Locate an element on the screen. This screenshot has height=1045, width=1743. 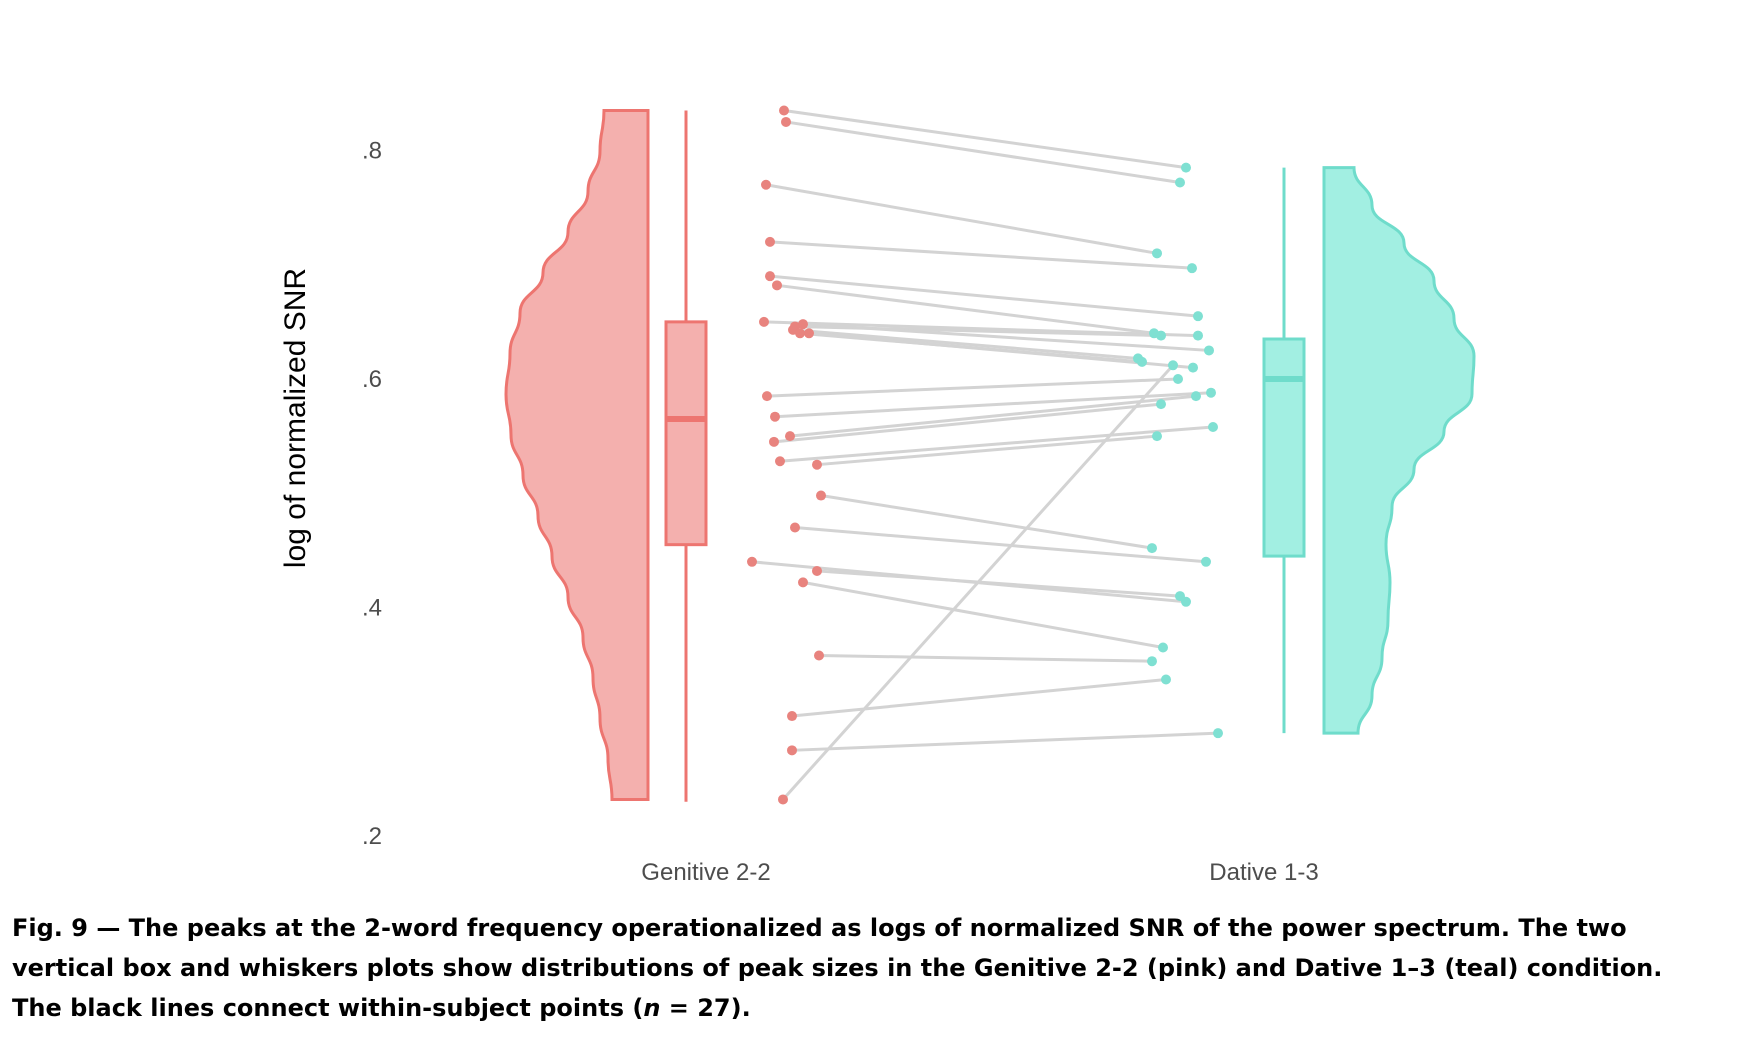
x-axis-ticks: Genitive 2-2 Dative 1-3 is located at coordinates (979, 872).